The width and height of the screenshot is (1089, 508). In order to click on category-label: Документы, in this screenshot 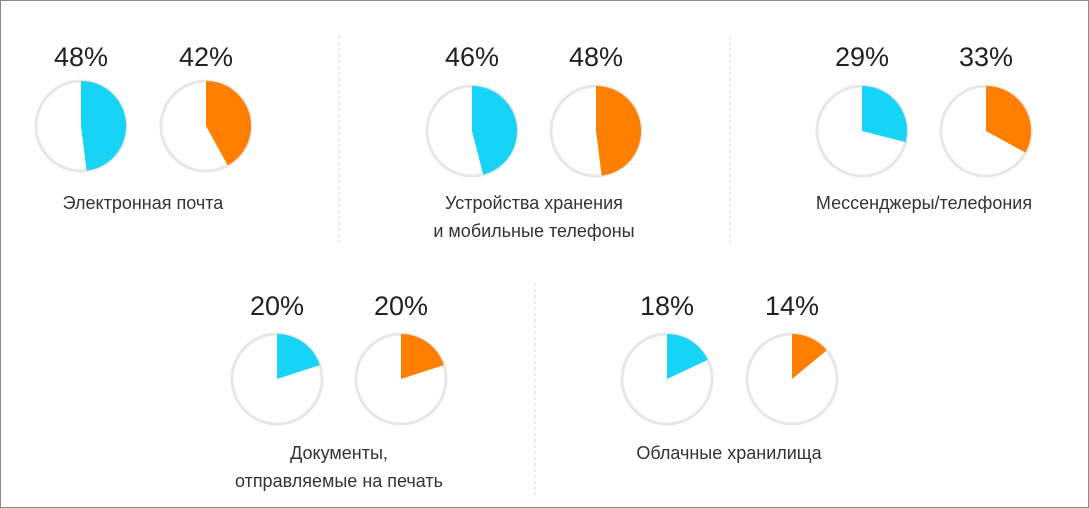, I will do `click(339, 453)`.